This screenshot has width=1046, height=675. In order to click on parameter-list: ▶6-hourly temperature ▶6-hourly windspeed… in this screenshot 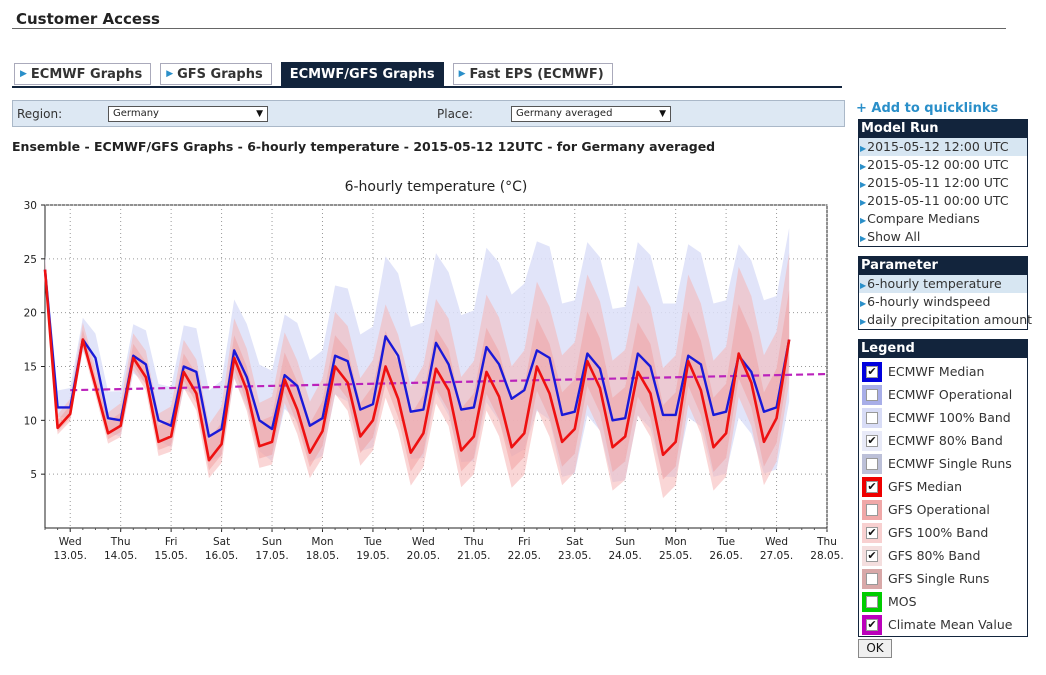, I will do `click(945, 302)`.